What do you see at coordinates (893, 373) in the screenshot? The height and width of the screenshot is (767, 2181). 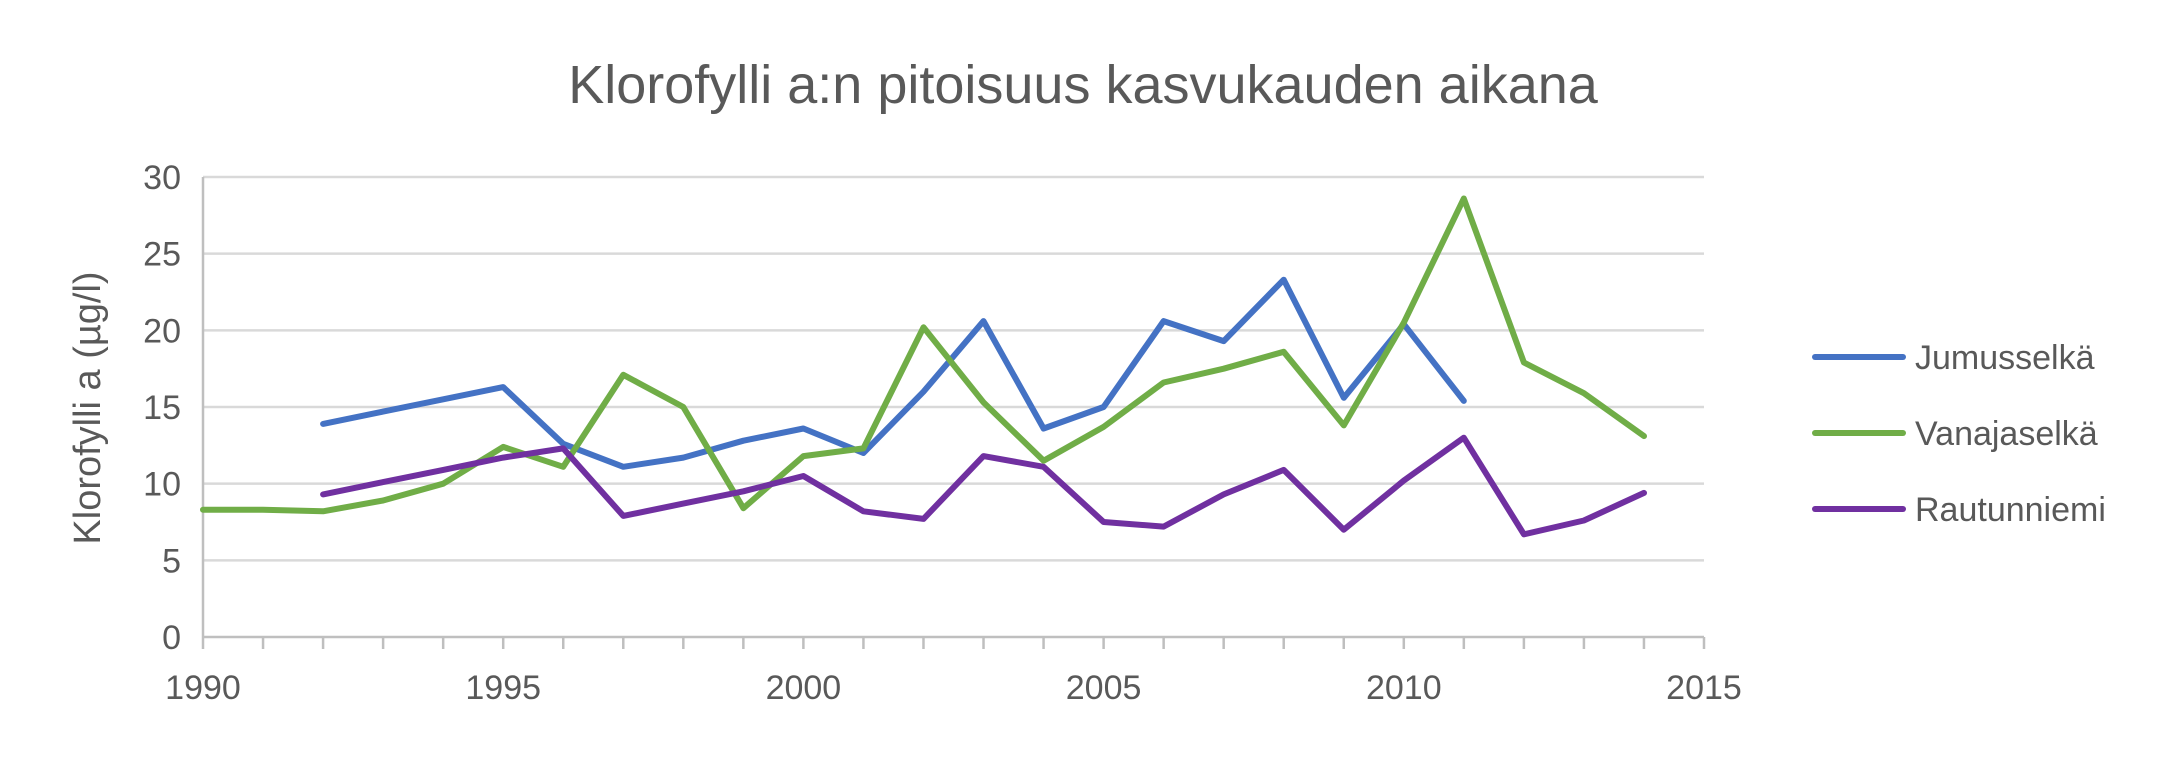 I see `series-line-jumusselkä` at bounding box center [893, 373].